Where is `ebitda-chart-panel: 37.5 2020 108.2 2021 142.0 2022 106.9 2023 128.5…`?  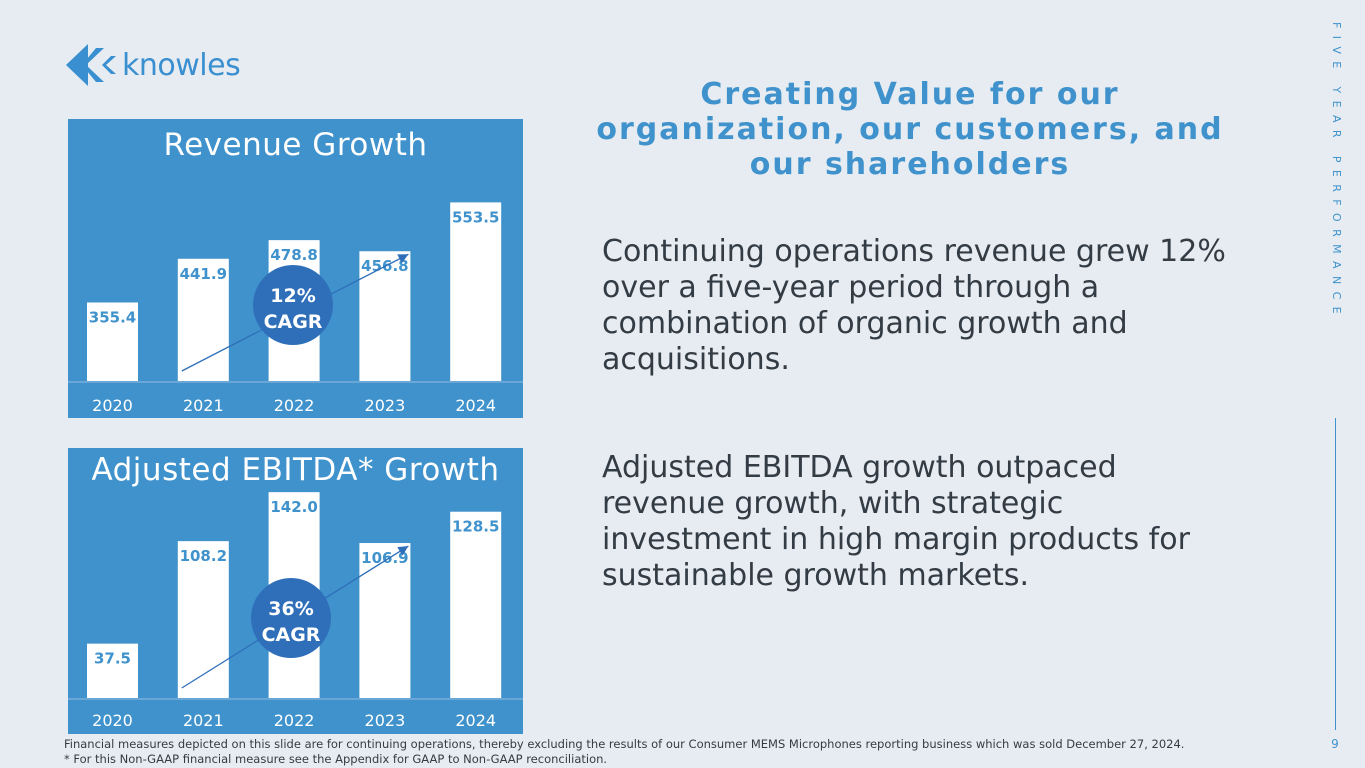
ebitda-chart-panel: 37.5 2020 108.2 2021 142.0 2022 106.9 2023 128.5… is located at coordinates (295, 591).